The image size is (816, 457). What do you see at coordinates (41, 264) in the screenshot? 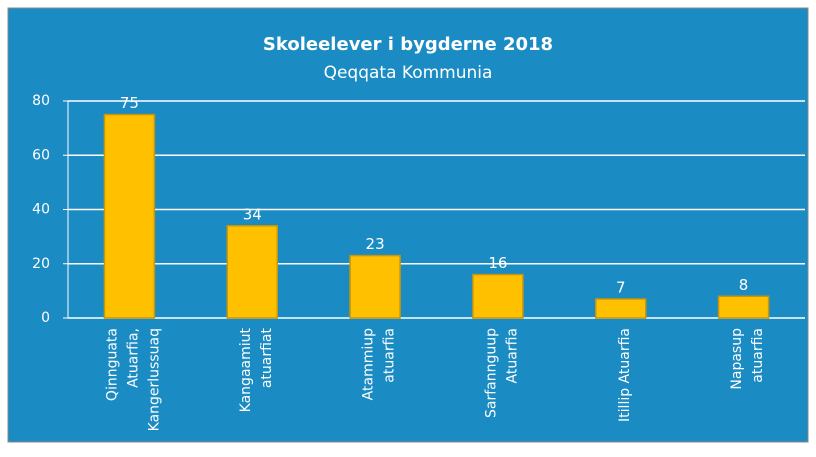
I see `y-tick-label: 20` at bounding box center [41, 264].